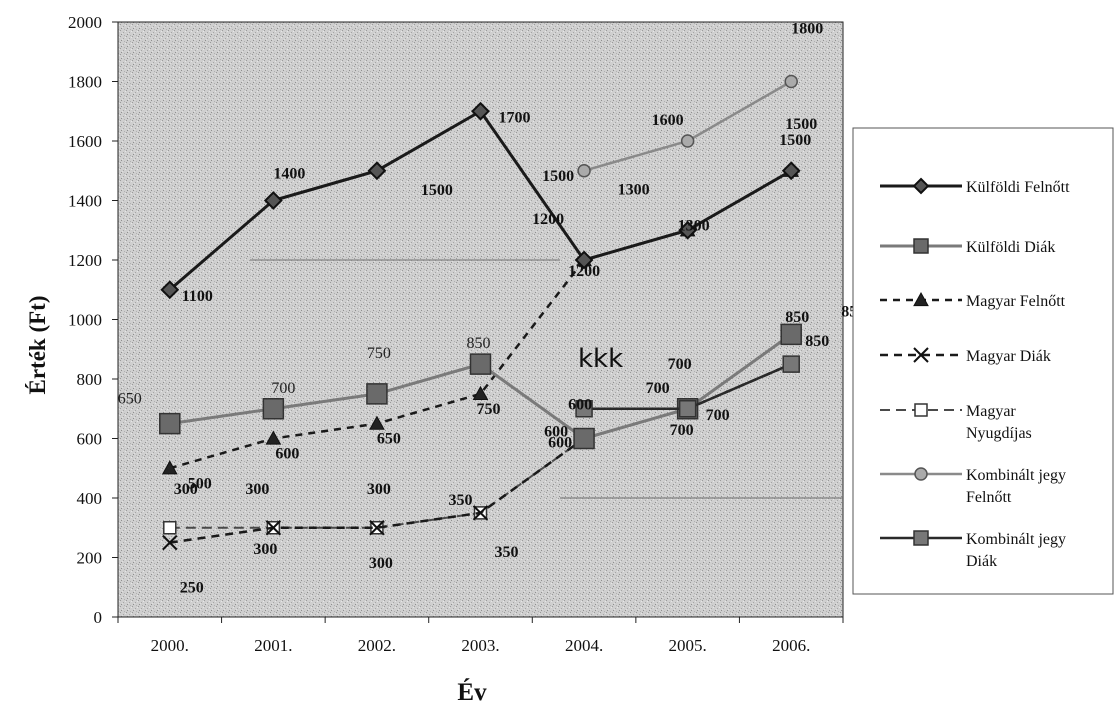  What do you see at coordinates (991, 411) in the screenshot?
I see `legend-label: Magyar` at bounding box center [991, 411].